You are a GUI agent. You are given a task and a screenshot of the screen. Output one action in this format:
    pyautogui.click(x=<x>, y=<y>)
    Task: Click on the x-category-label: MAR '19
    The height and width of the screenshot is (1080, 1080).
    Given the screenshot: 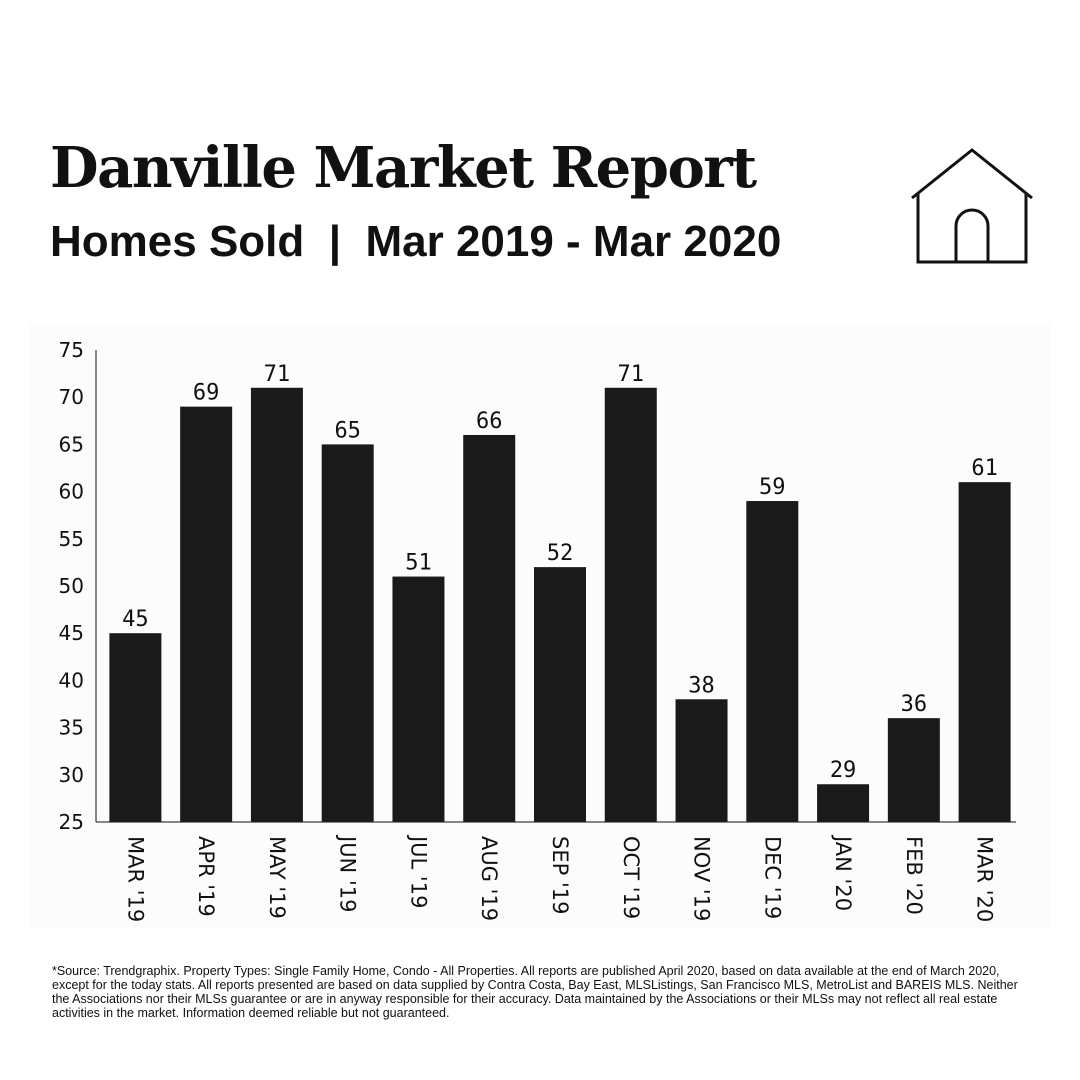 What is the action you would take?
    pyautogui.click(x=135, y=879)
    